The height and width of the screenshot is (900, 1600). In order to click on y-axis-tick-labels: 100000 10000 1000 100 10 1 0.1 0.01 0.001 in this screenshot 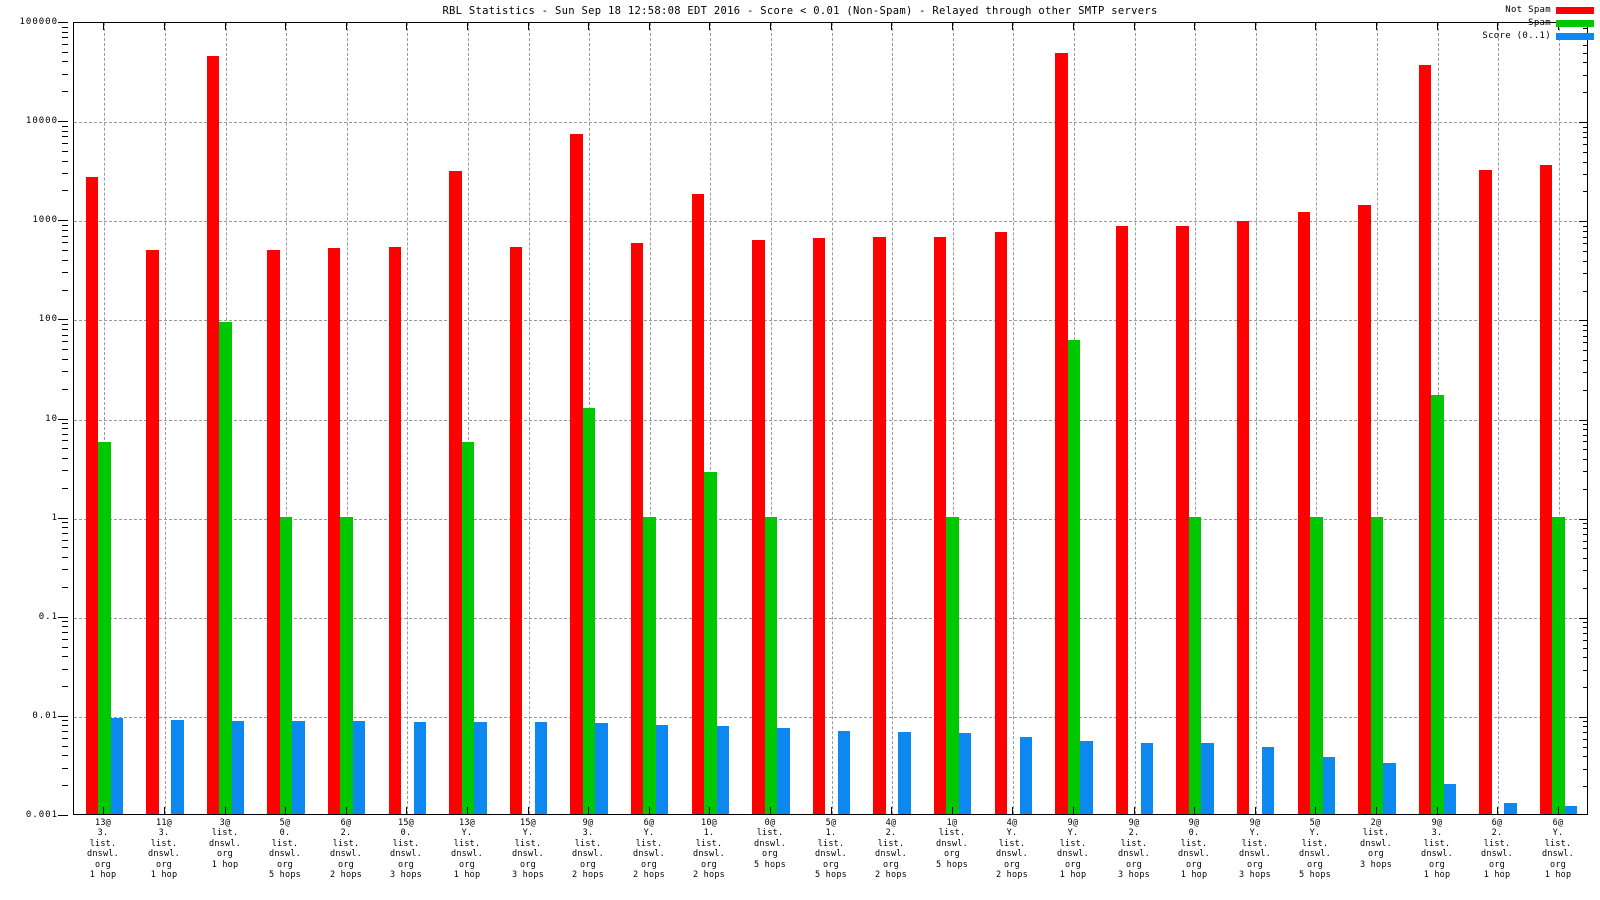, I will do `click(34, 418)`.